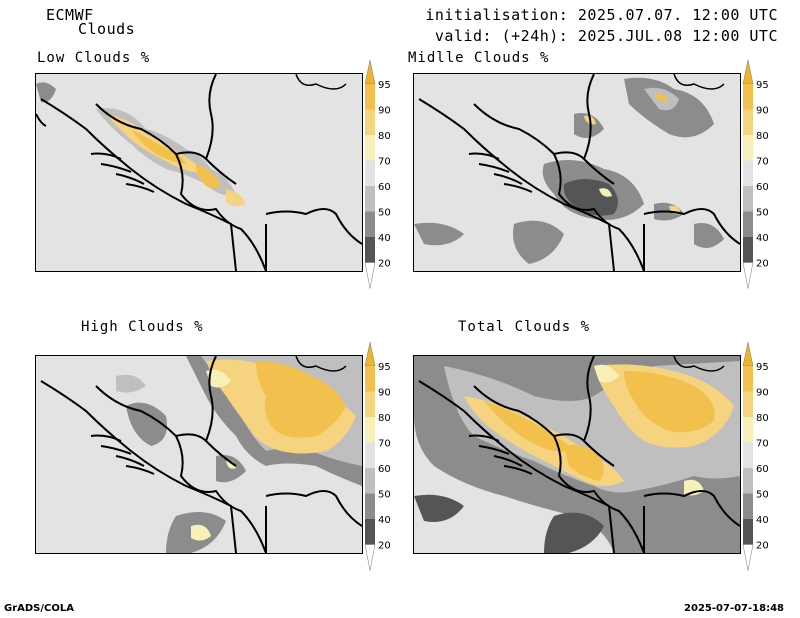 Image resolution: width=800 pixels, height=618 pixels. What do you see at coordinates (606, 36) in the screenshot?
I see `valid-time-label: valid: (+24h): 2025.JUL.08 12:00 UTC` at bounding box center [606, 36].